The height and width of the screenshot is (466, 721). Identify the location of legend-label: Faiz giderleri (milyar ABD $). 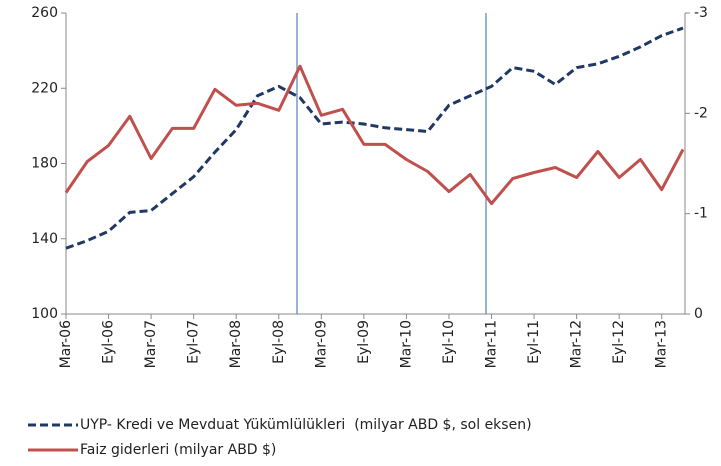
(178, 450).